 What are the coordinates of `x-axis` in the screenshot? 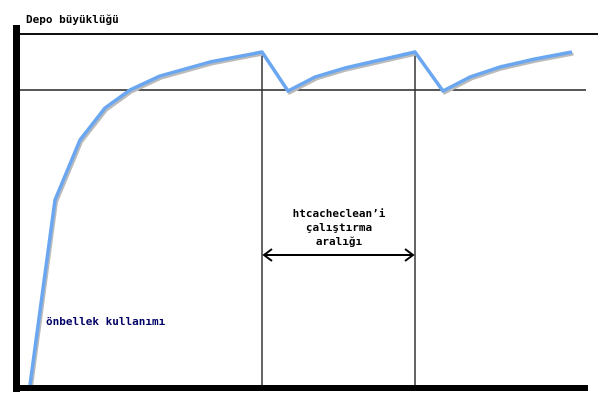 It's located at (300, 388).